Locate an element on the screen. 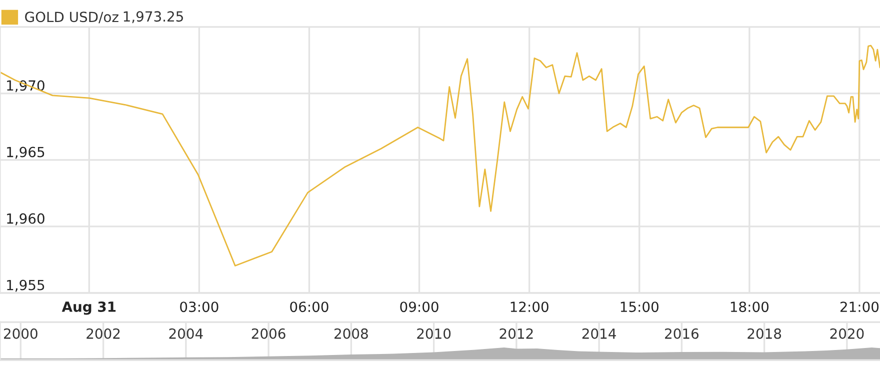  x-tick-label: 2004 is located at coordinates (186, 333).